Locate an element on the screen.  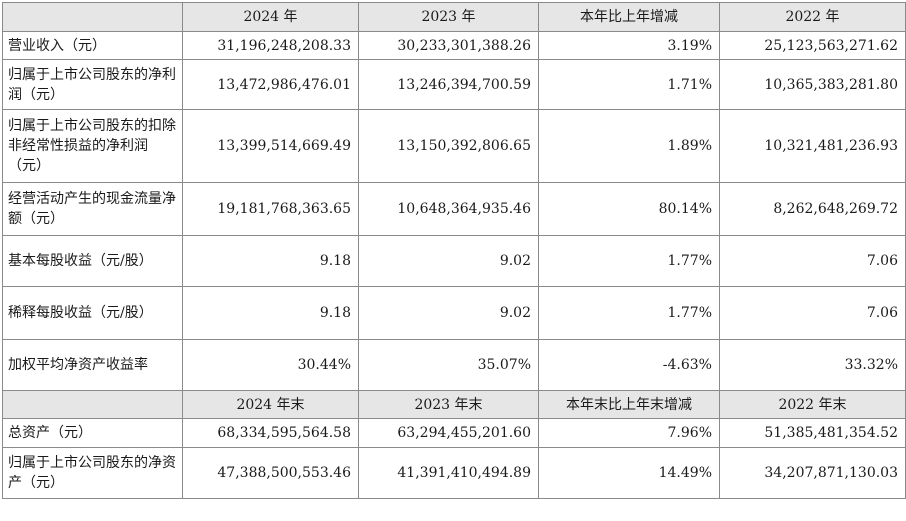
value-2022: 10,365,383,281.80 is located at coordinates (812, 84).